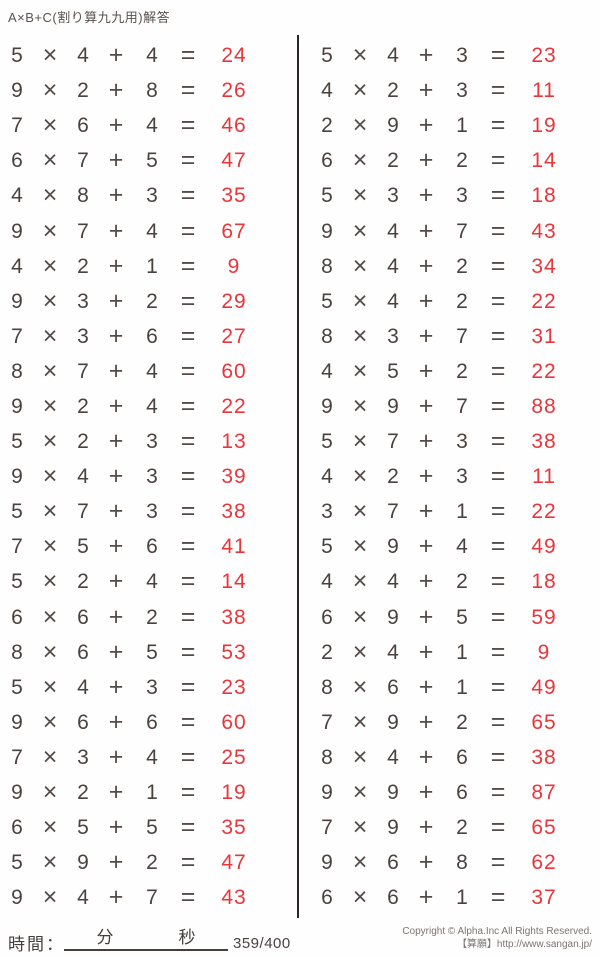  I want to click on operand-c: 8, so click(152, 91).